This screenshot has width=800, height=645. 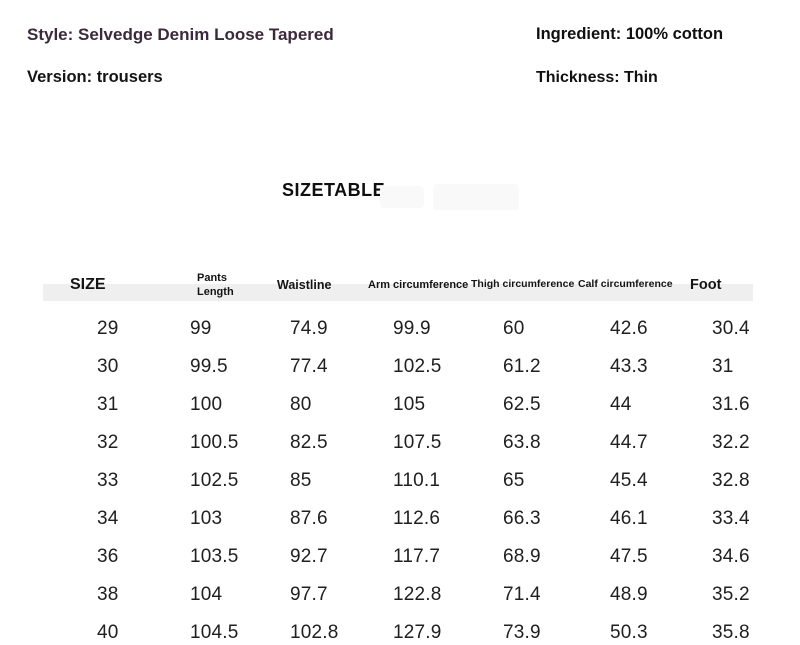 I want to click on cell-thigh: 65, so click(x=514, y=480).